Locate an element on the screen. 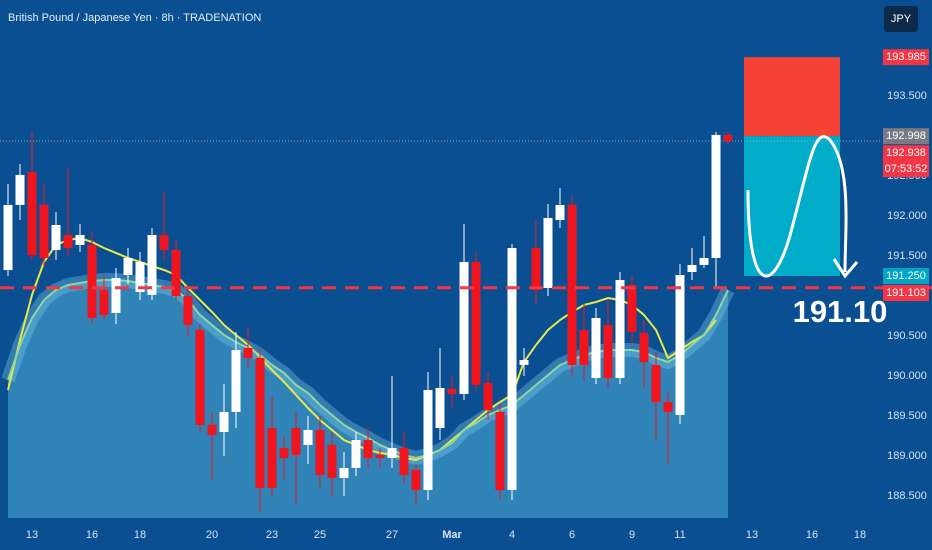 The image size is (932, 550). x-tick-label: 9 is located at coordinates (632, 535).